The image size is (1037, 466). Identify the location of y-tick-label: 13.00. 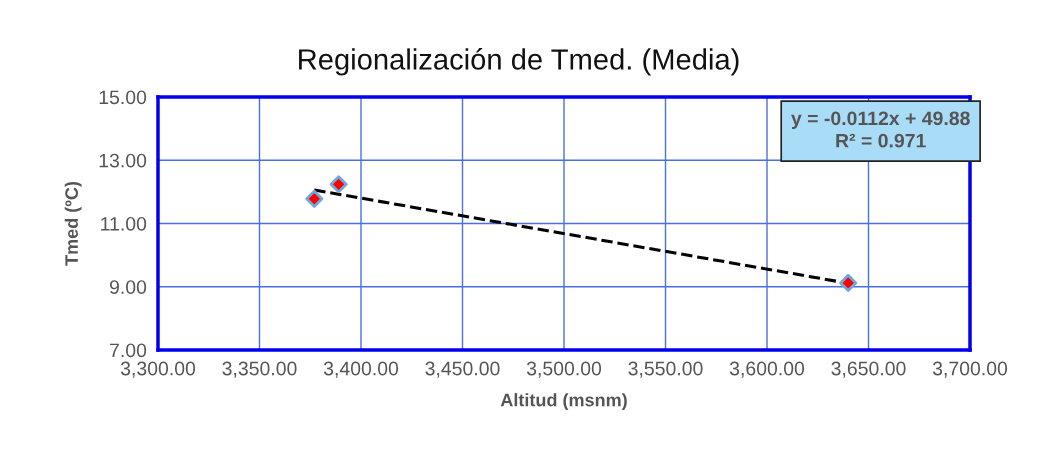
(123, 160).